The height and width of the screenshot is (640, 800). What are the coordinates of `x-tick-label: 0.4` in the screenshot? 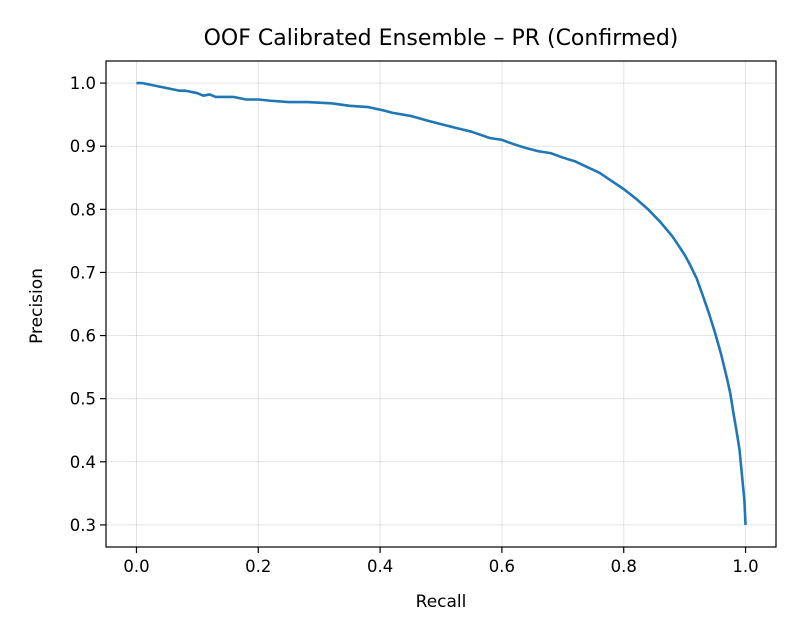 It's located at (380, 566).